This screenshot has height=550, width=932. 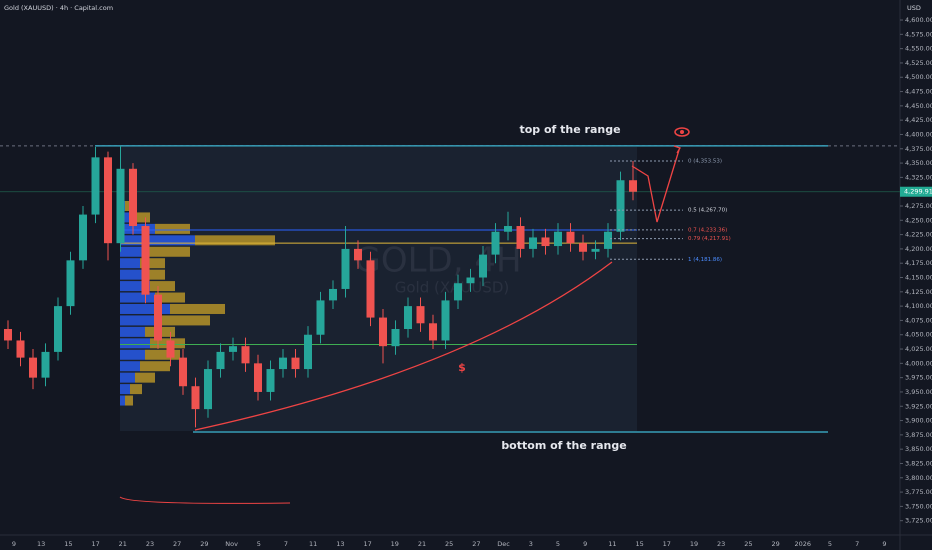 What do you see at coordinates (918, 34) in the screenshot?
I see `y-tick-label: 4,575.00` at bounding box center [918, 34].